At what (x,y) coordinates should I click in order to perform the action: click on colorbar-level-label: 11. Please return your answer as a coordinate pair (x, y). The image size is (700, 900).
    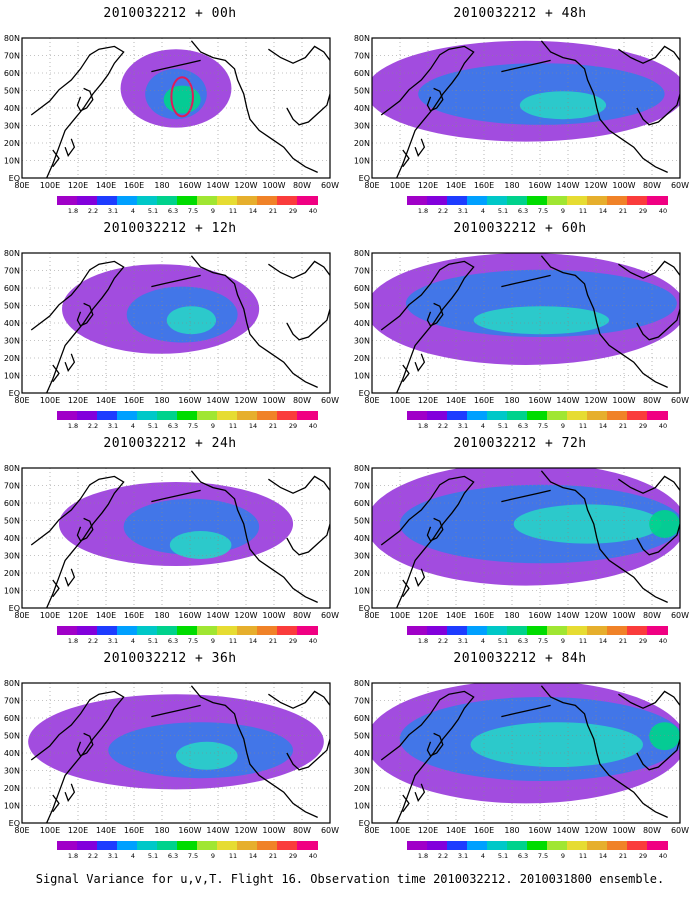
    Looking at the image, I should click on (583, 211).